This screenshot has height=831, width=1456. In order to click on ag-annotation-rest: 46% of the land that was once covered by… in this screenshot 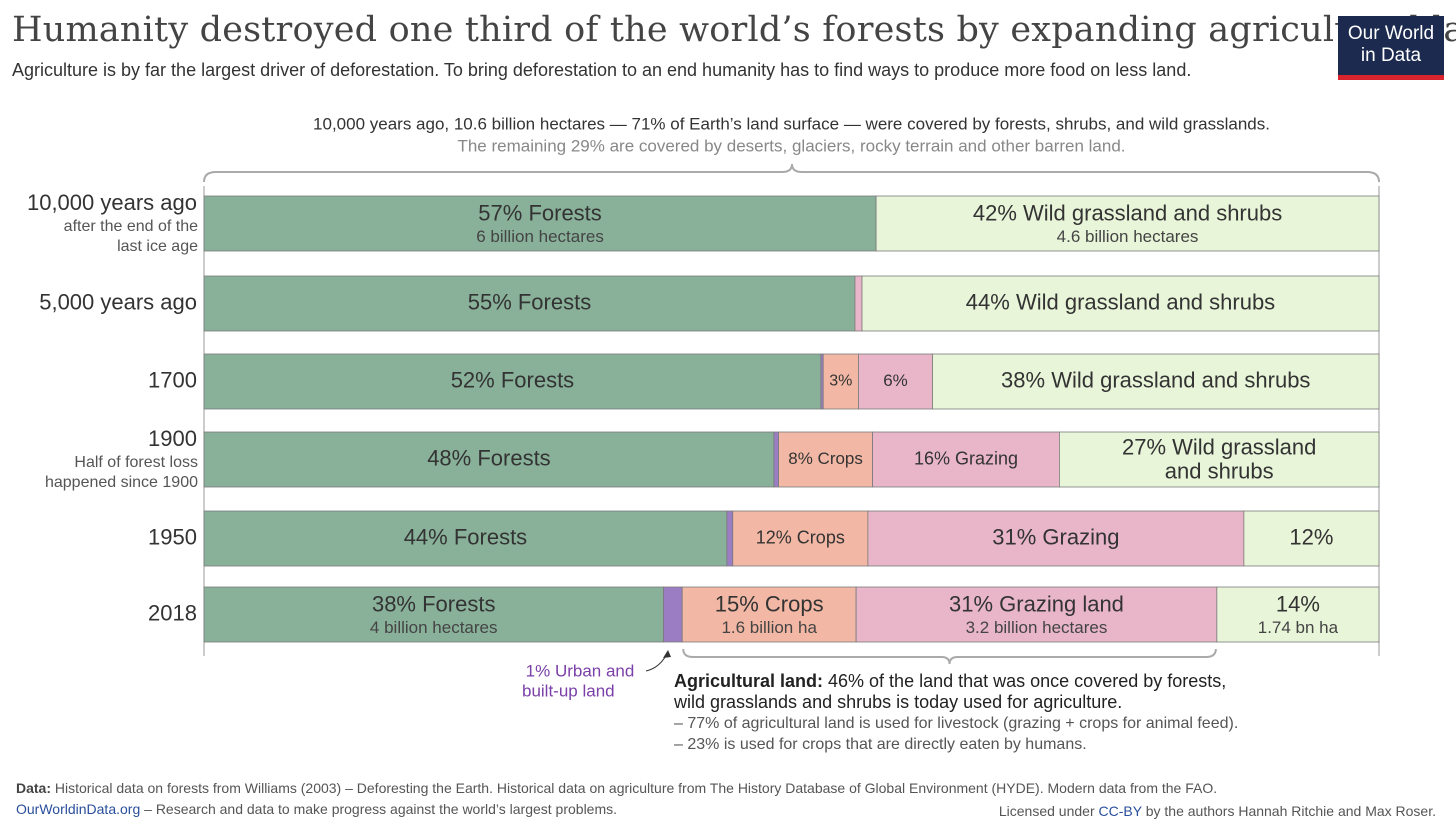, I will do `click(1024, 681)`.